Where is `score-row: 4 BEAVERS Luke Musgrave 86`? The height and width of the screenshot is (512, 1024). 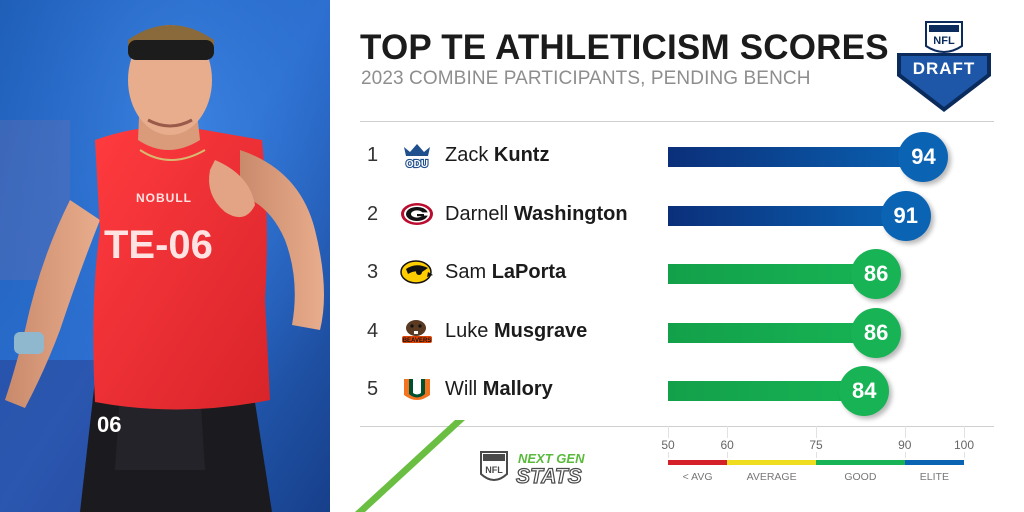 score-row: 4 BEAVERS Luke Musgrave 86 is located at coordinates (677, 332).